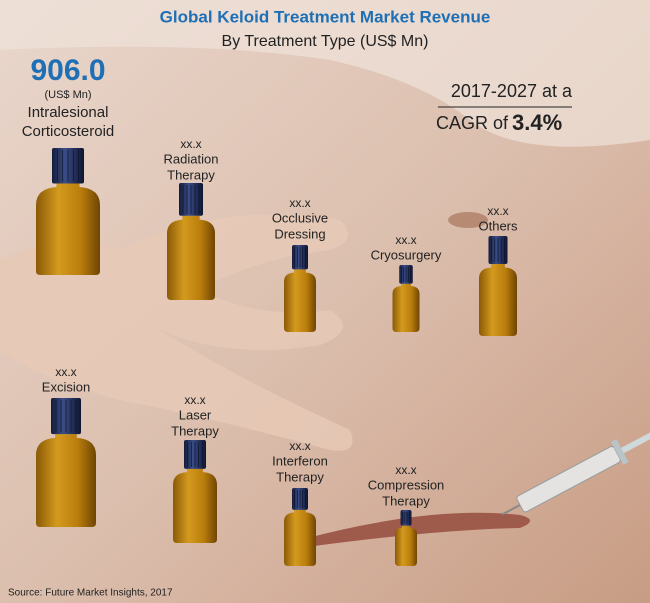 This screenshot has width=650, height=603. Describe the element at coordinates (191, 158) in the screenshot. I see `item-label: Radiation` at that location.